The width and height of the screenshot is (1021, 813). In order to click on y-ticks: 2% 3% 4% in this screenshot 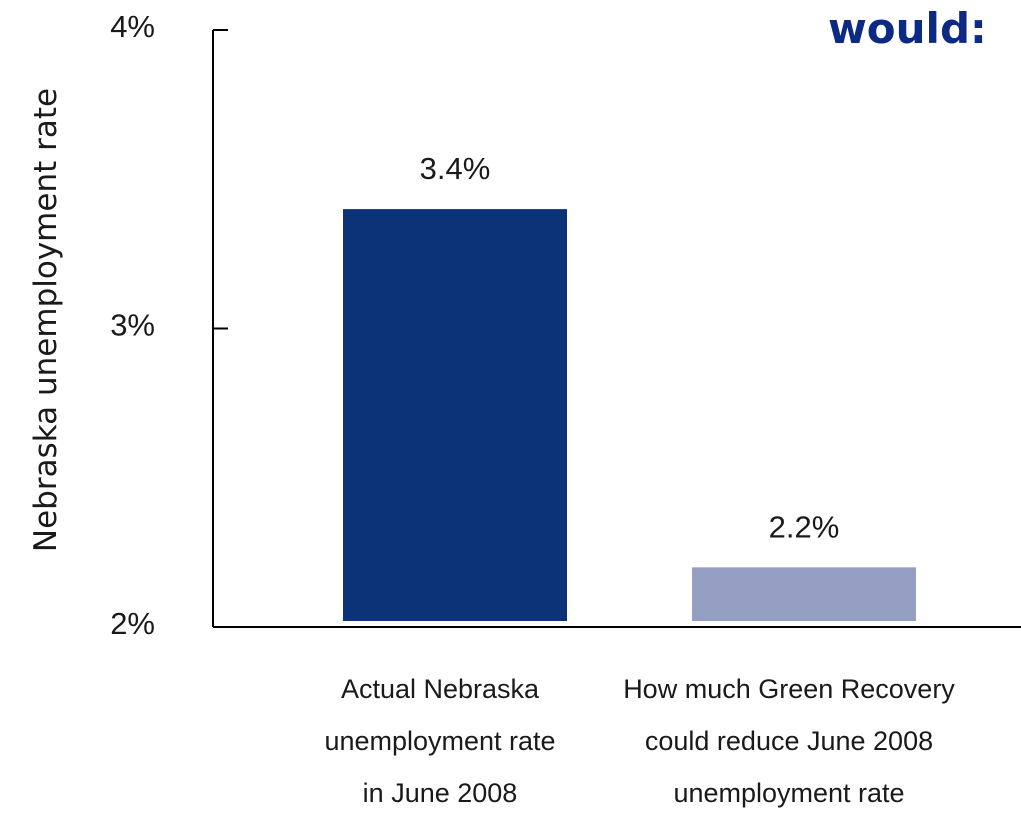, I will do `click(169, 325)`.